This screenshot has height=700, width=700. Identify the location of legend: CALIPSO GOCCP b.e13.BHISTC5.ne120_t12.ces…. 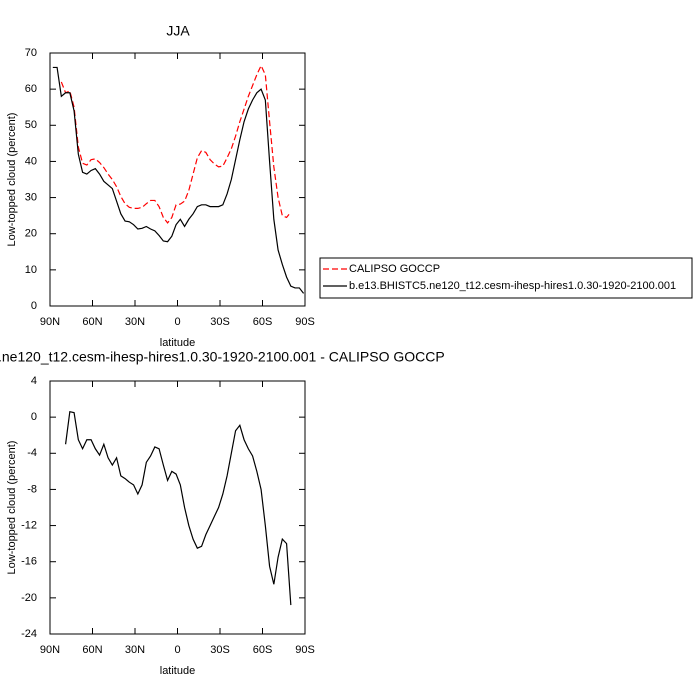
(506, 278).